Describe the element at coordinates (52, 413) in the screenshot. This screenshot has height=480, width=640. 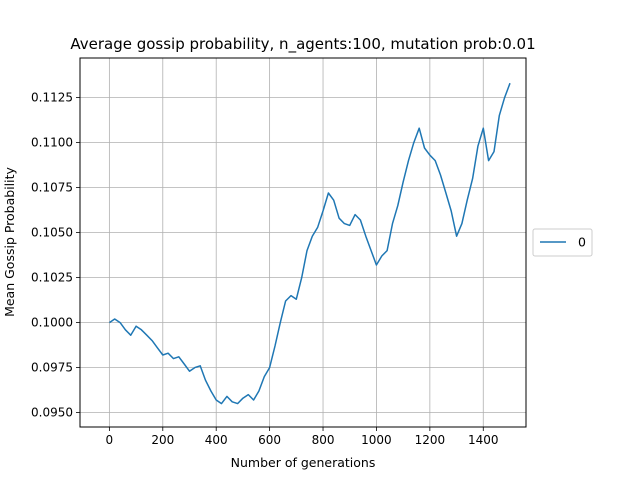
I see `y-tick-label: 0.0950` at that location.